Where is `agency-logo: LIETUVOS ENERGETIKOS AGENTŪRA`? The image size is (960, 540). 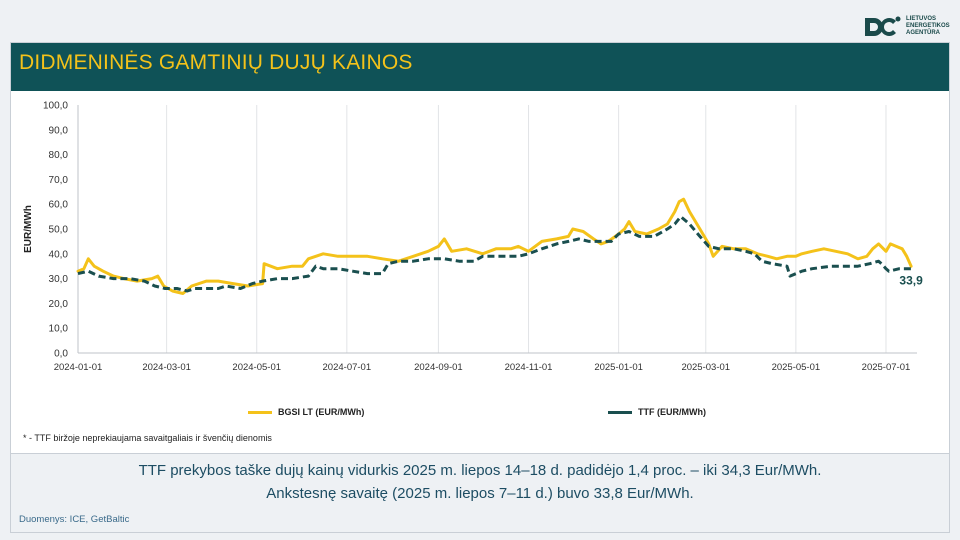 agency-logo: LIETUVOS ENERGETIKOS AGENTŪRA is located at coordinates (907, 27).